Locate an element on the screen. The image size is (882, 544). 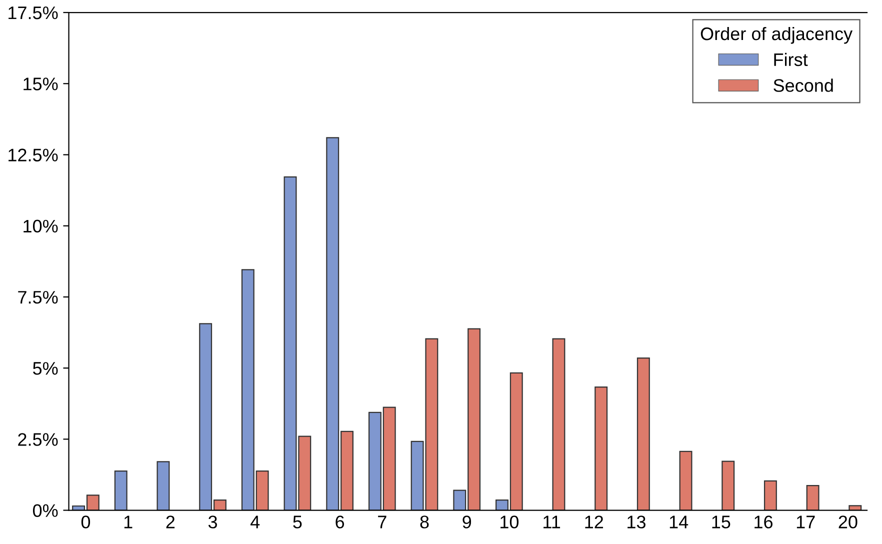
x-tick-label: 9 is located at coordinates (467, 522).